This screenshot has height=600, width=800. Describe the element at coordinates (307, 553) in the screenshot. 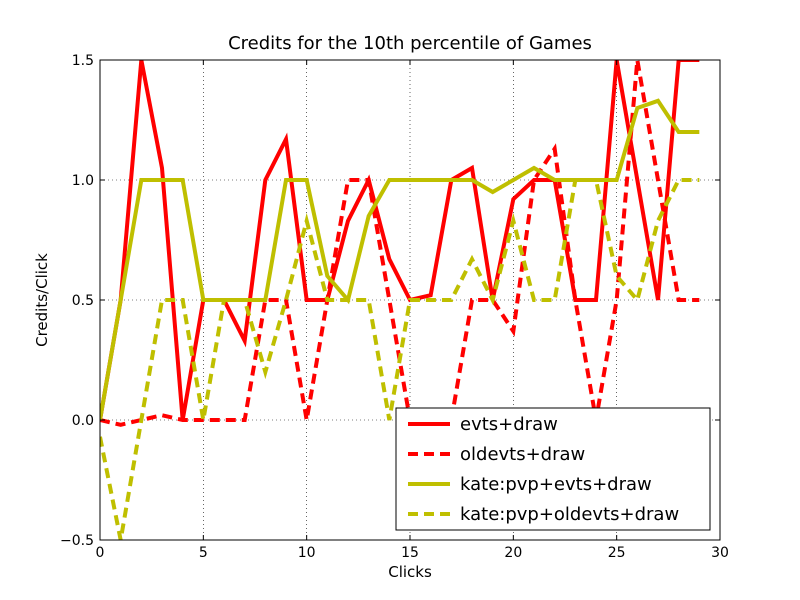

I see `x-tick-label: 10` at that location.